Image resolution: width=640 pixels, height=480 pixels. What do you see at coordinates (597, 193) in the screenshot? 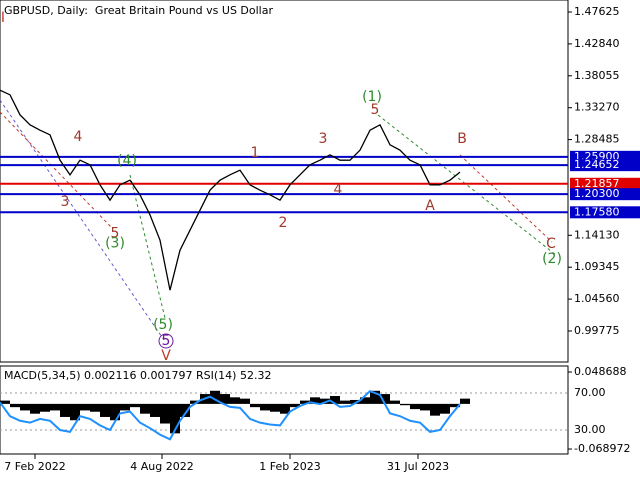
I see `level-label: 1.20300` at bounding box center [597, 193].